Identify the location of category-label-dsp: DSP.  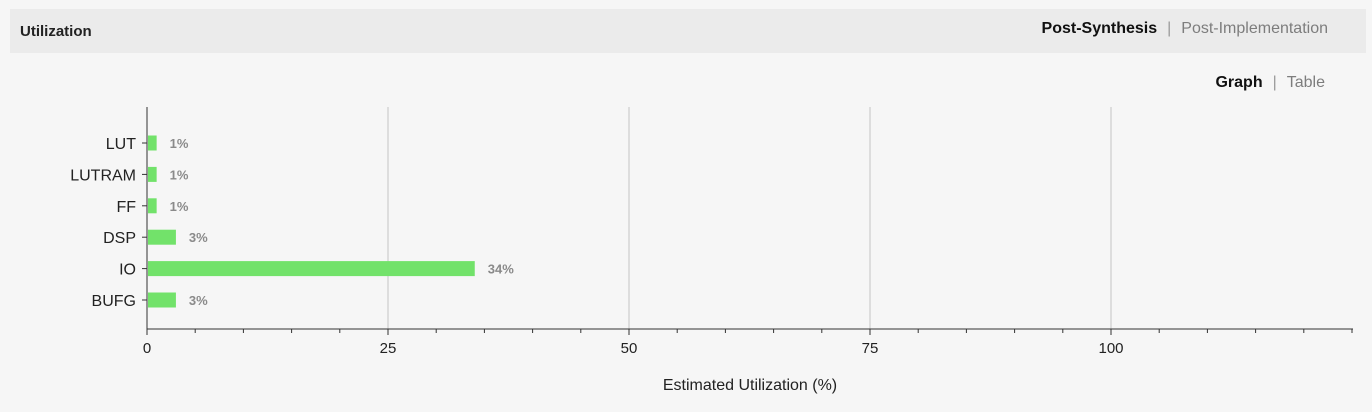
(119, 238).